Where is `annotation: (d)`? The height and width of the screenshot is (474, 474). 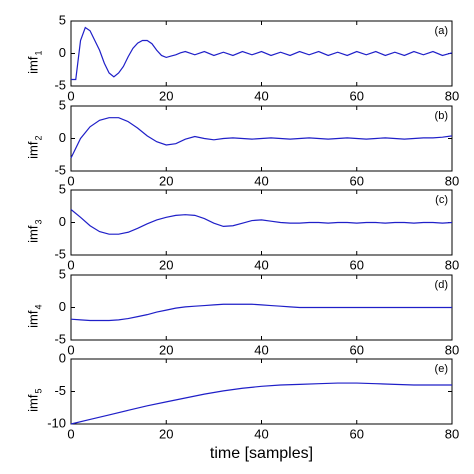 annotation: (d) is located at coordinates (441, 285).